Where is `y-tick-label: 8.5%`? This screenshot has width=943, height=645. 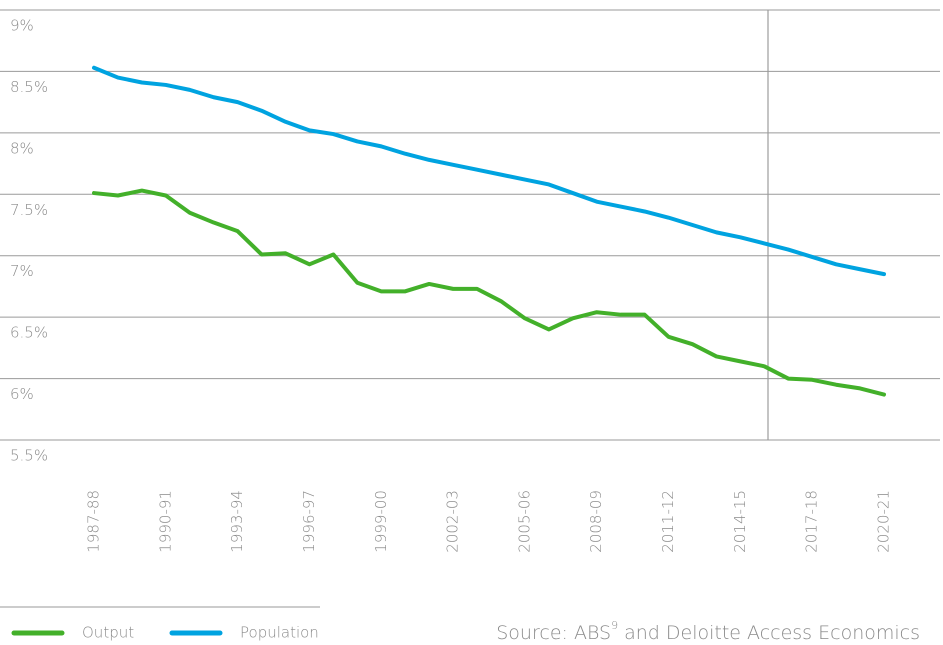 y-tick-label: 8.5% is located at coordinates (29, 87).